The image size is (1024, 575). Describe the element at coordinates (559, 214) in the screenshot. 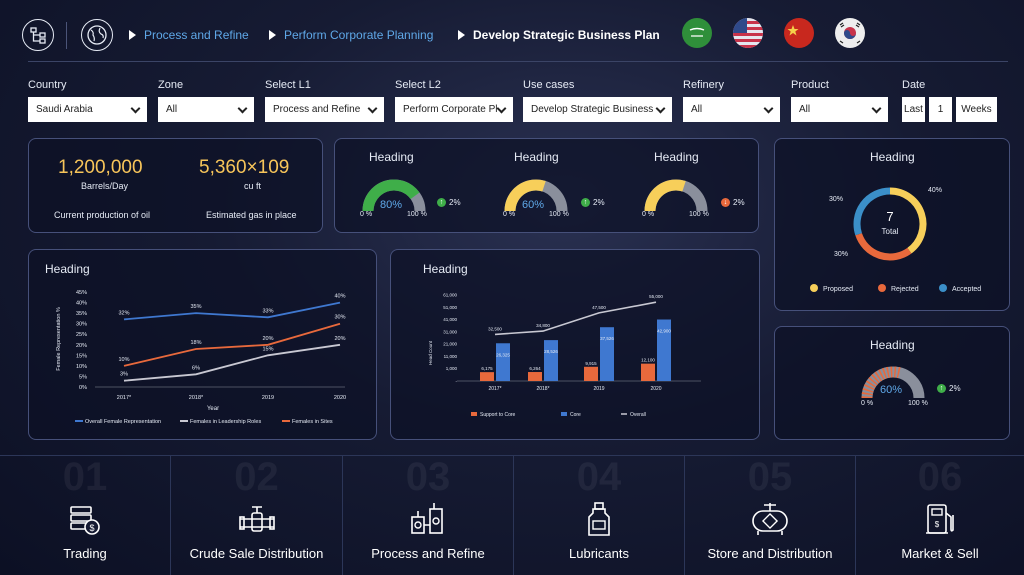

I see `gauge-2-max: 100 %` at that location.